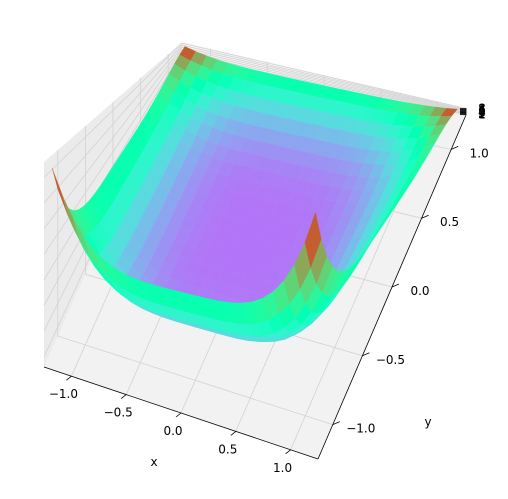  Describe the element at coordinates (449, 222) in the screenshot. I see `y-tick-label: 0.5` at that location.